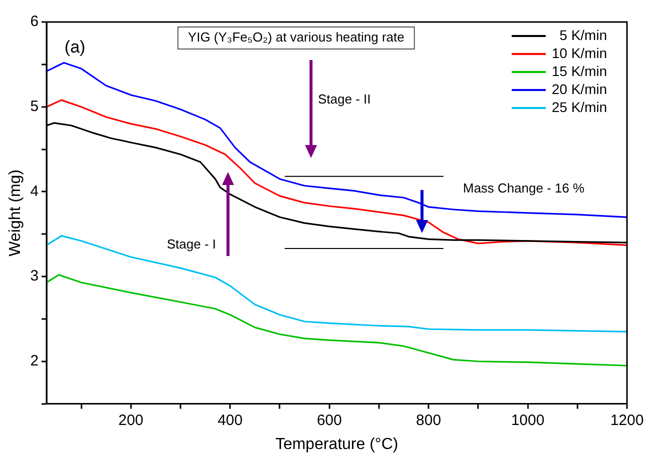  What do you see at coordinates (34, 21) in the screenshot?
I see `y-tick-label: 6` at bounding box center [34, 21].